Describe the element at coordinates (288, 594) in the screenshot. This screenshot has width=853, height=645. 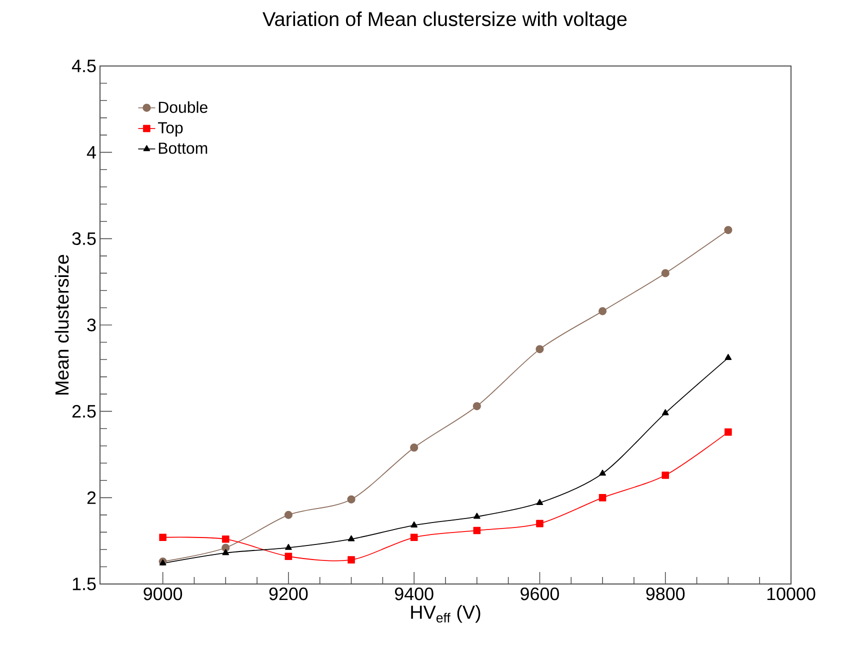
I see `x-tick-label: 9200` at that location.